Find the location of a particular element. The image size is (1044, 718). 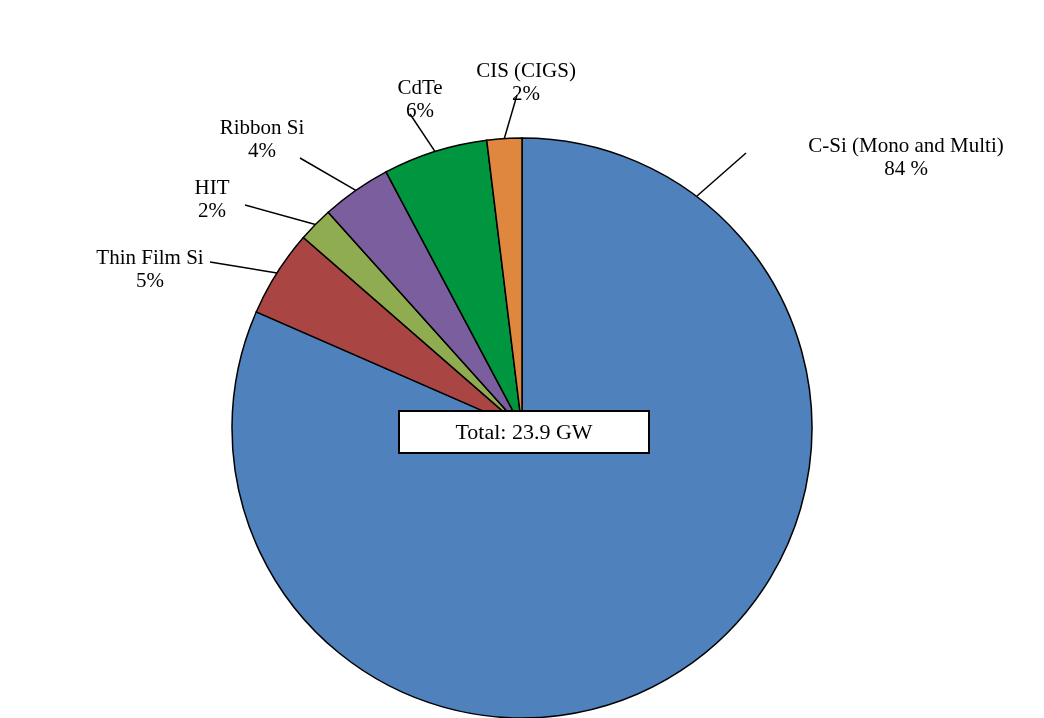

data-label: 5% is located at coordinates (150, 280).